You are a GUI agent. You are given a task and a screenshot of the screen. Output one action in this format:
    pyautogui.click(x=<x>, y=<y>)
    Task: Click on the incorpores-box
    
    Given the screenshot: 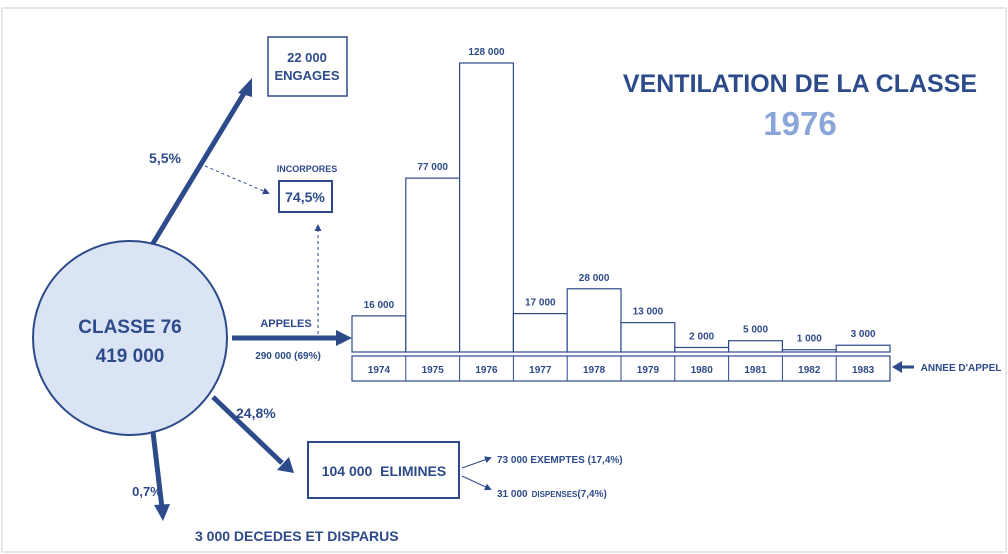 What is the action you would take?
    pyautogui.click(x=305, y=196)
    